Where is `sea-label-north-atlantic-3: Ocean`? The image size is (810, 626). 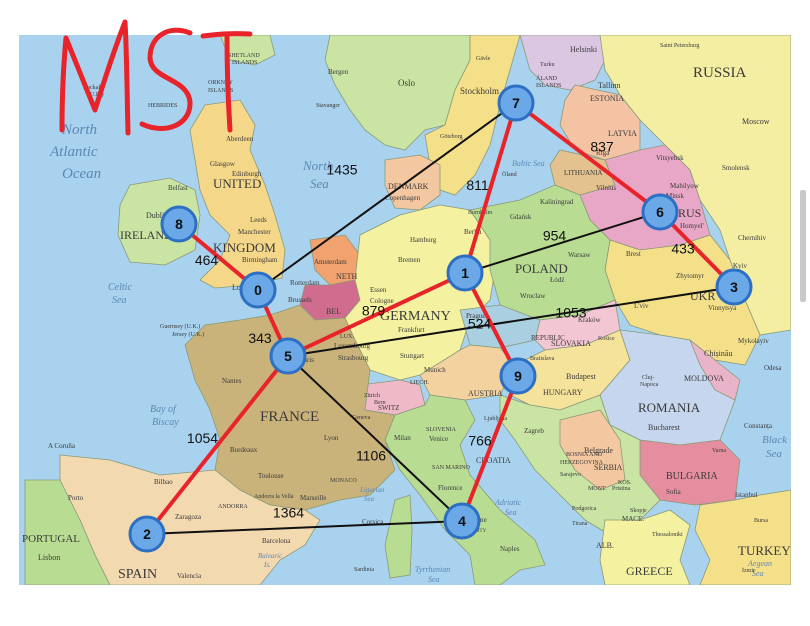 sea-label-north-atlantic-3: Ocean is located at coordinates (81, 174).